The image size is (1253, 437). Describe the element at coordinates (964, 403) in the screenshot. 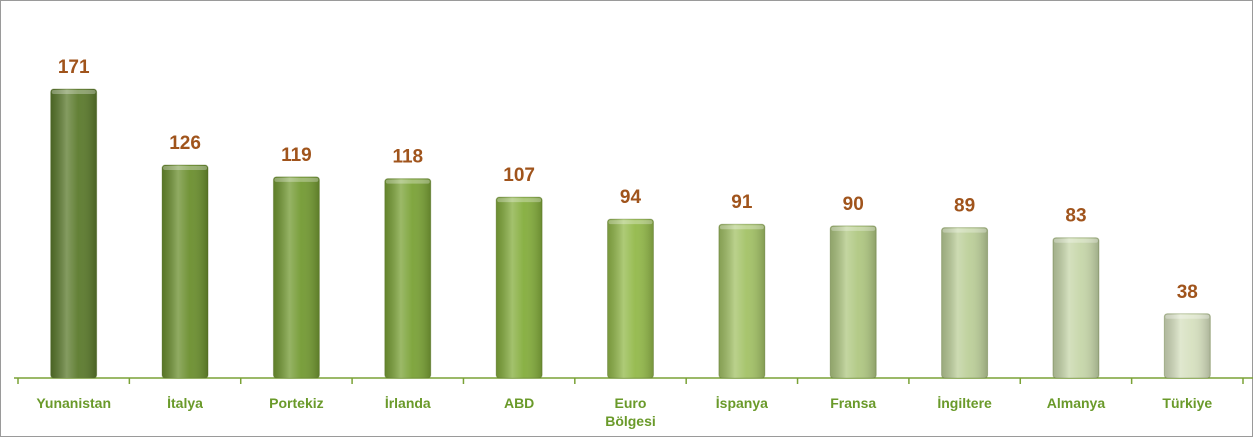

I see `x-tick-label: İngiltere` at that location.